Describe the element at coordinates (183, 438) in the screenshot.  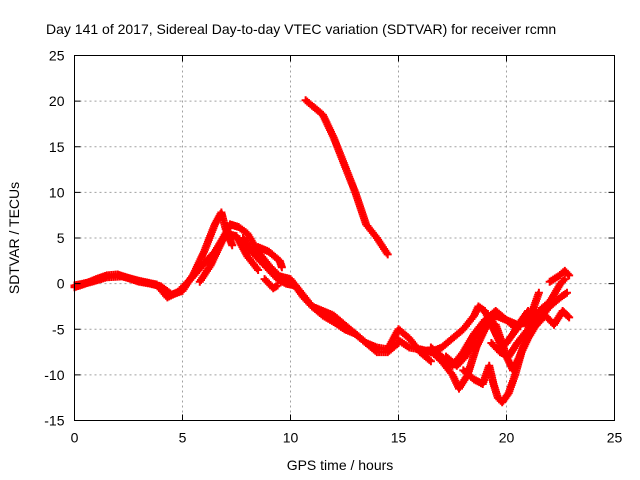
I see `x-tick-label: 5` at that location.